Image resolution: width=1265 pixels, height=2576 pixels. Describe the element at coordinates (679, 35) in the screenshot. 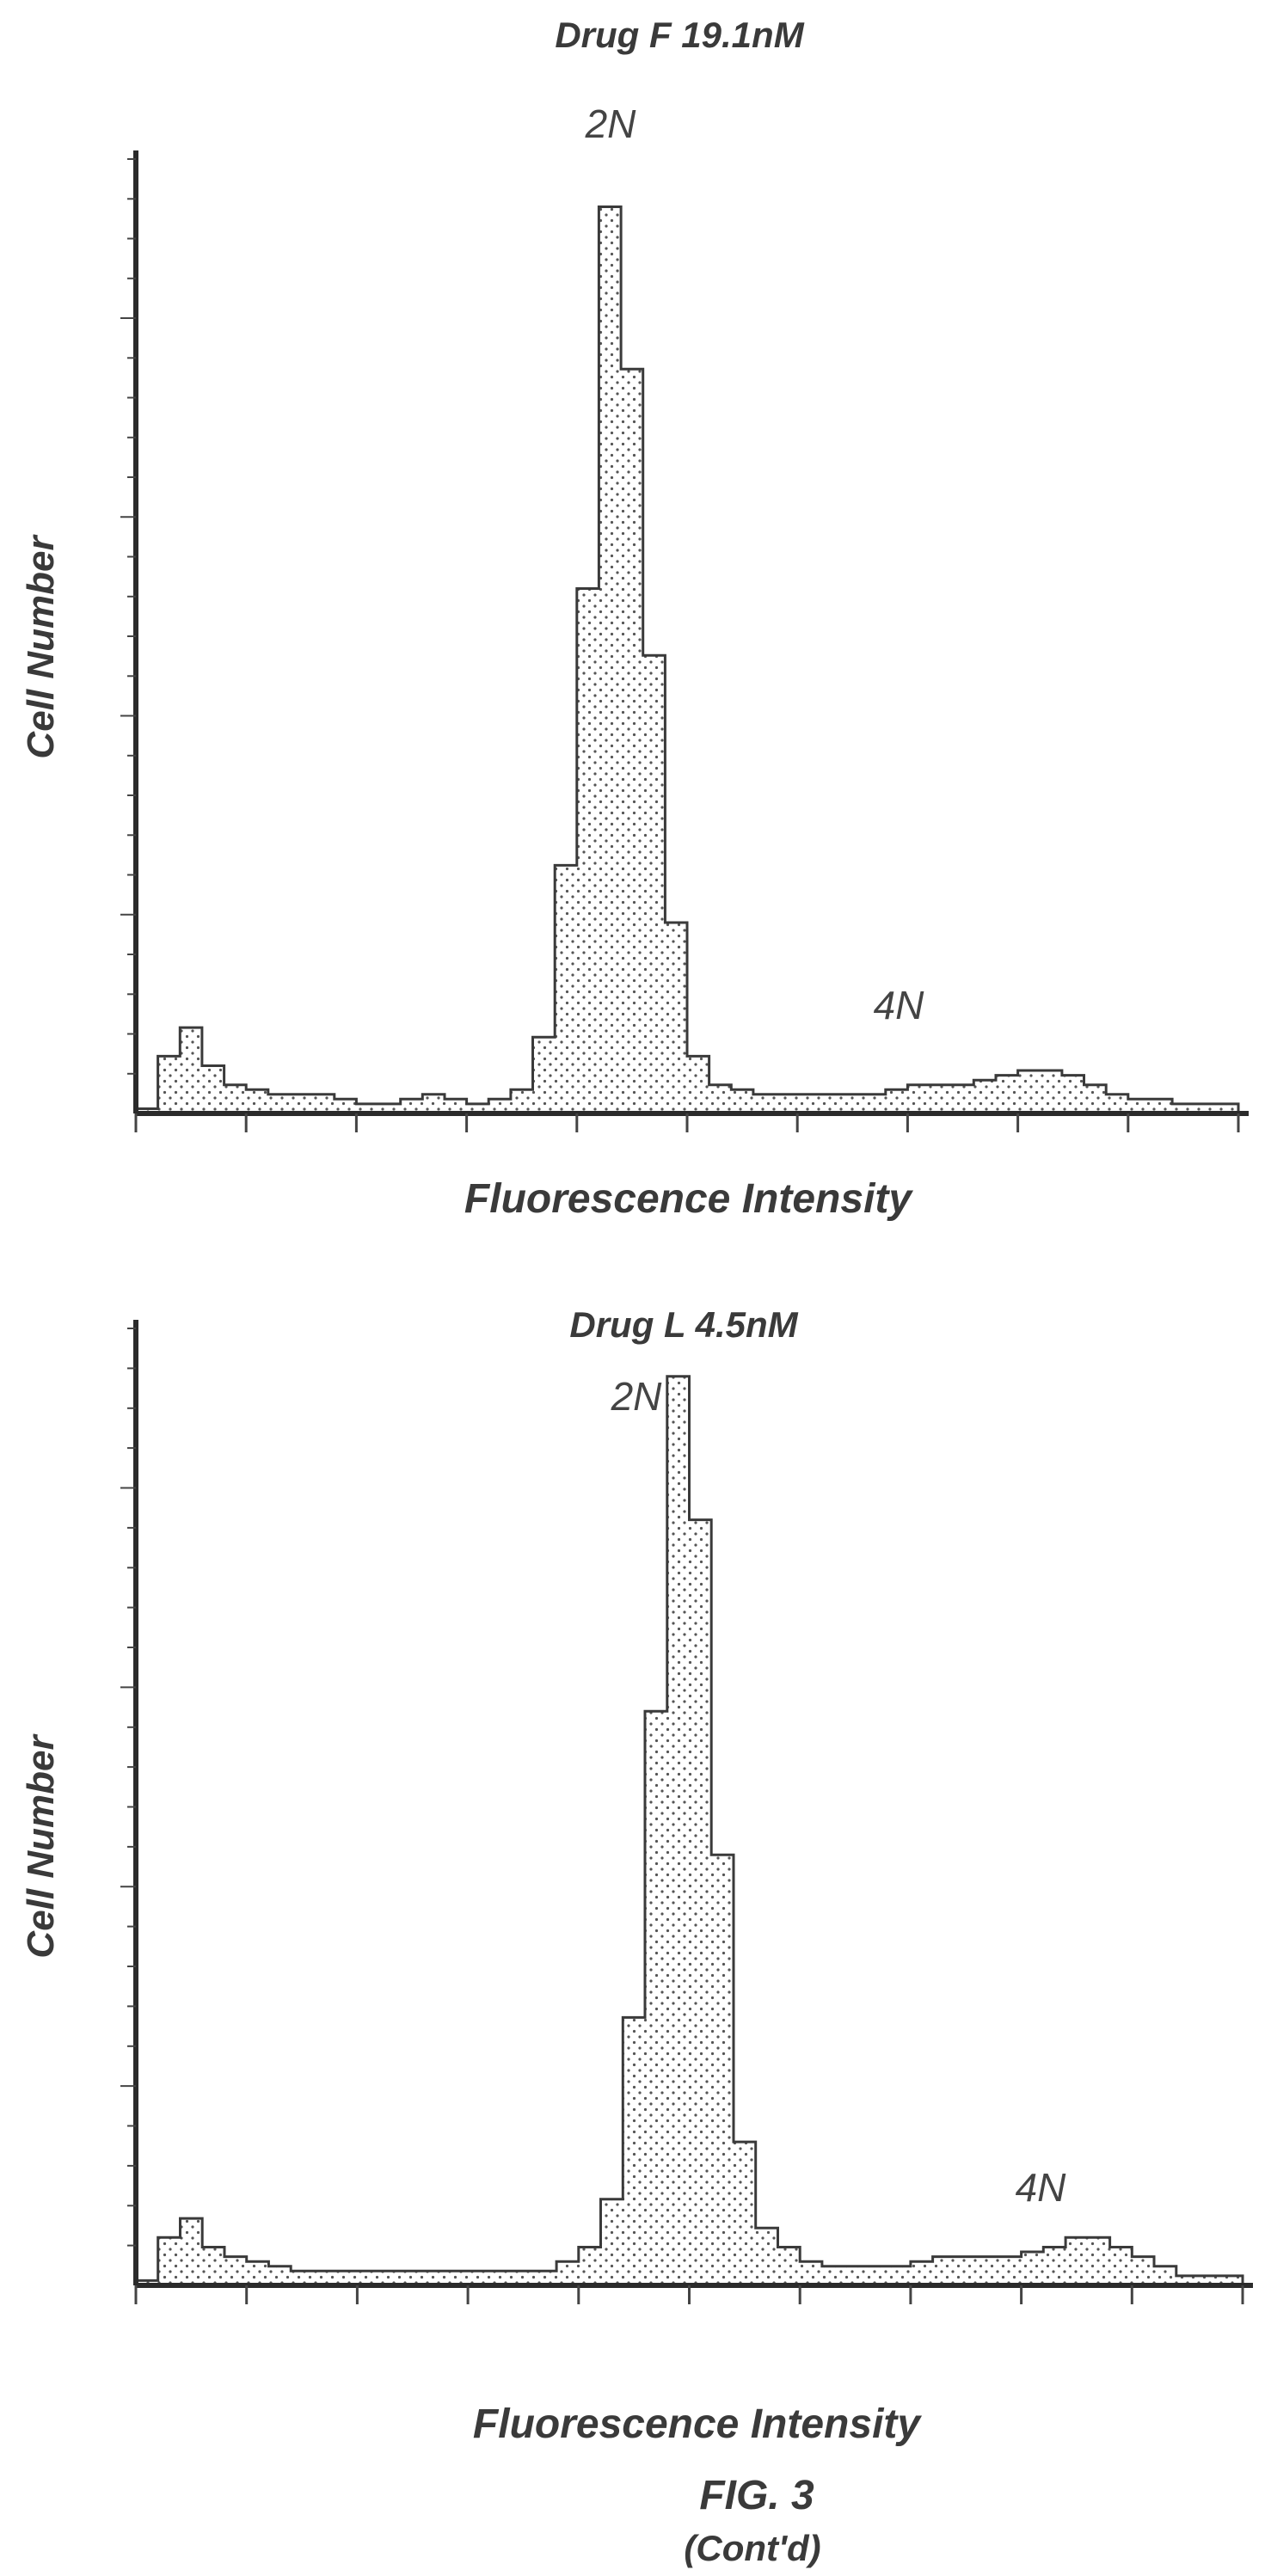

I see `chart-title: Drug F 19.1nM` at that location.